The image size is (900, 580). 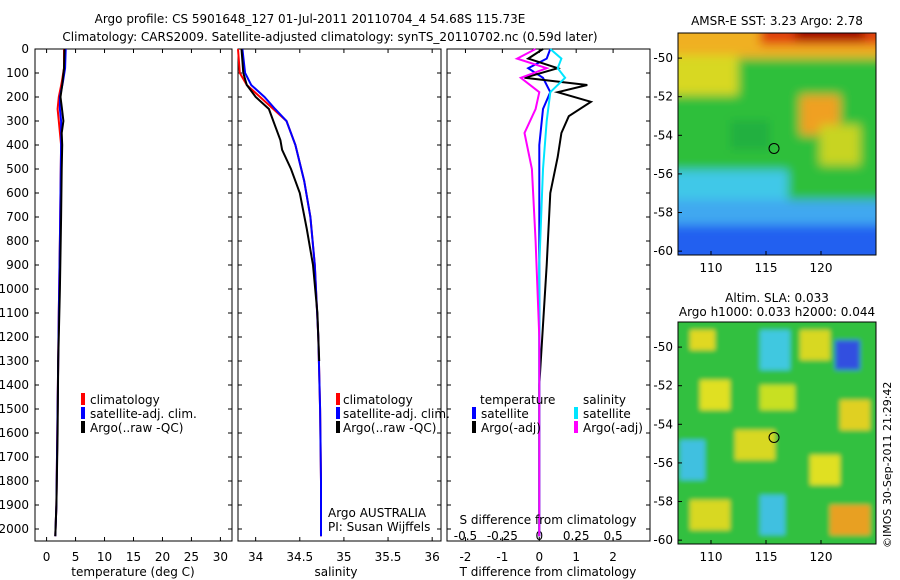 I want to click on difference-lines, so click(x=554, y=292).